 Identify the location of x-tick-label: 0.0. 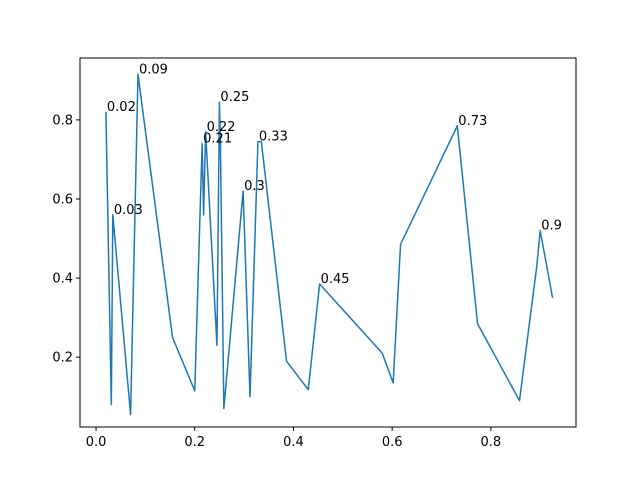
(96, 442).